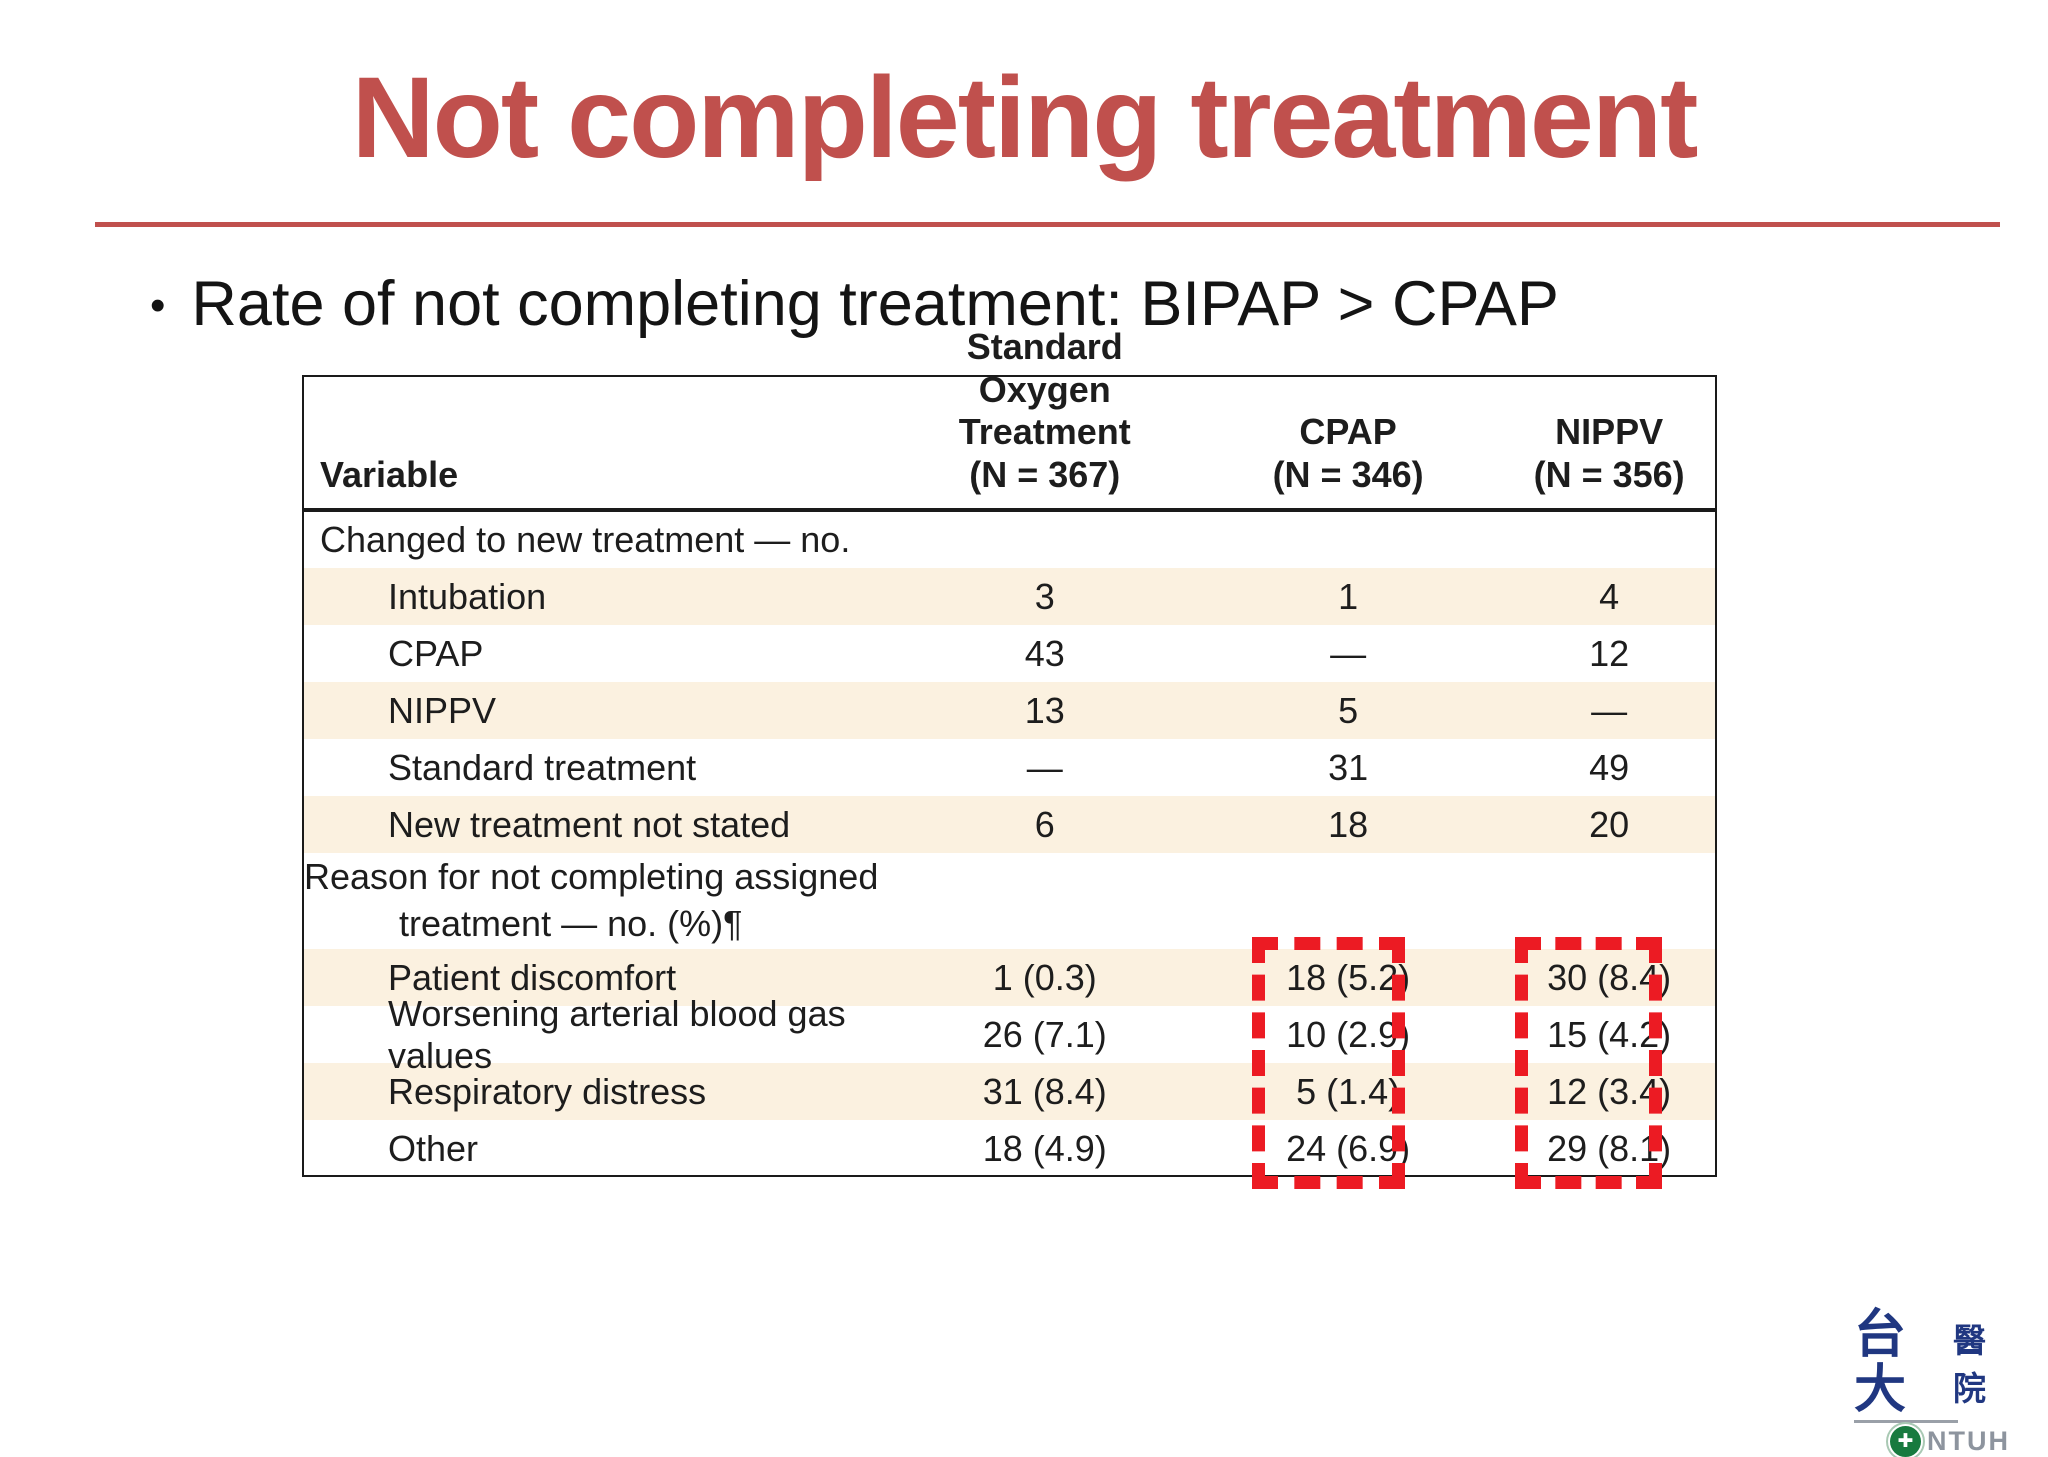  What do you see at coordinates (547, 1091) in the screenshot?
I see `row-label: Respiratory distress` at bounding box center [547, 1091].